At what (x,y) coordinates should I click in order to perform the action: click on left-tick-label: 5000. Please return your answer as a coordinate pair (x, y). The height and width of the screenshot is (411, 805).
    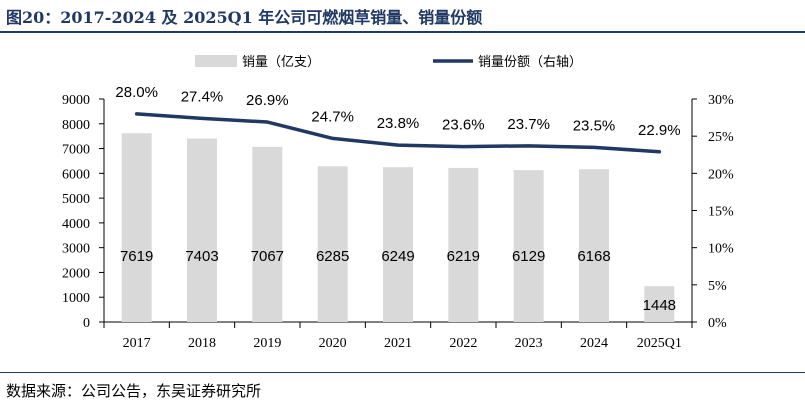
    Looking at the image, I should click on (76, 199).